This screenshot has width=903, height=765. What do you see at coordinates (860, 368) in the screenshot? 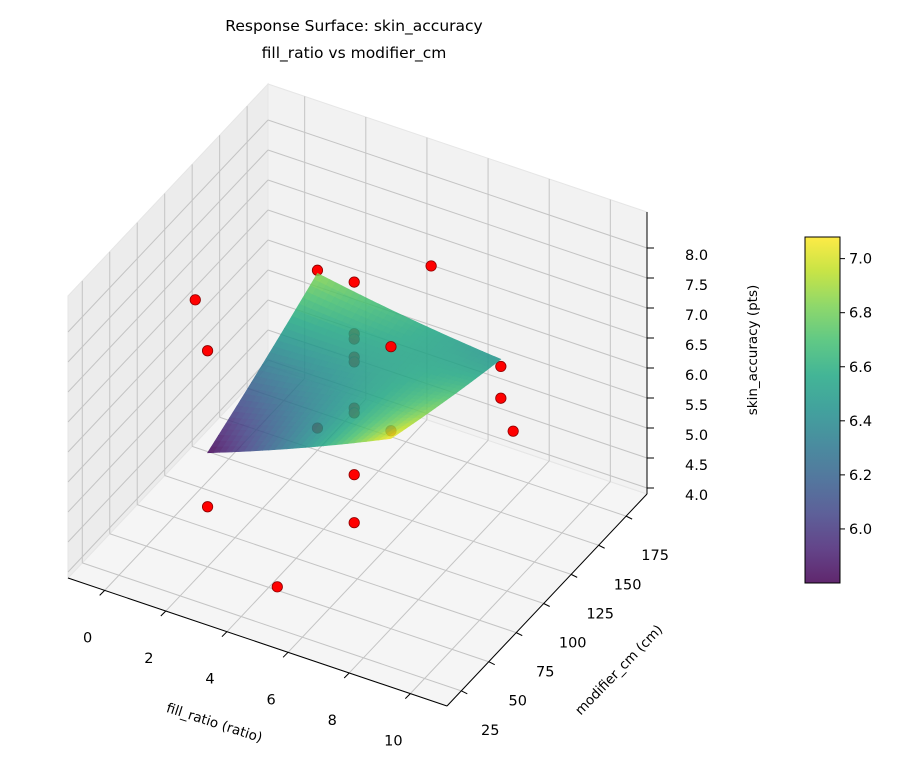
I see `colorbar-tick-label: 6.6` at bounding box center [860, 368].